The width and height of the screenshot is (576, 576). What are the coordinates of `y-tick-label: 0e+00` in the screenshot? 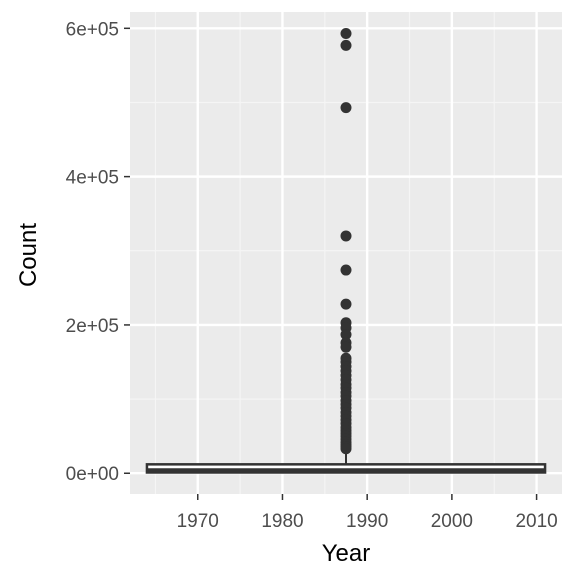 It's located at (92, 474).